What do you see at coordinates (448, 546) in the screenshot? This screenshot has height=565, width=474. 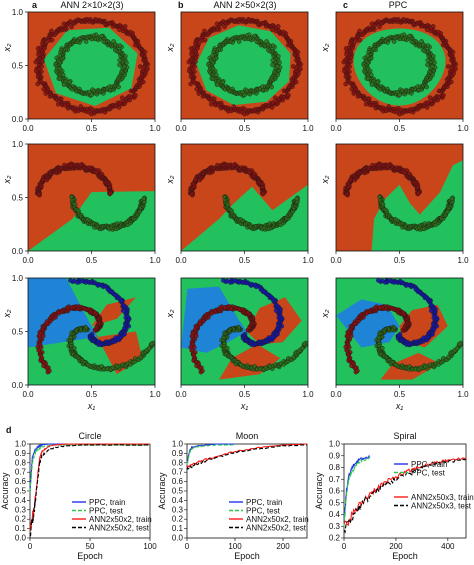 I see `x-tick-label: 400` at bounding box center [448, 546].